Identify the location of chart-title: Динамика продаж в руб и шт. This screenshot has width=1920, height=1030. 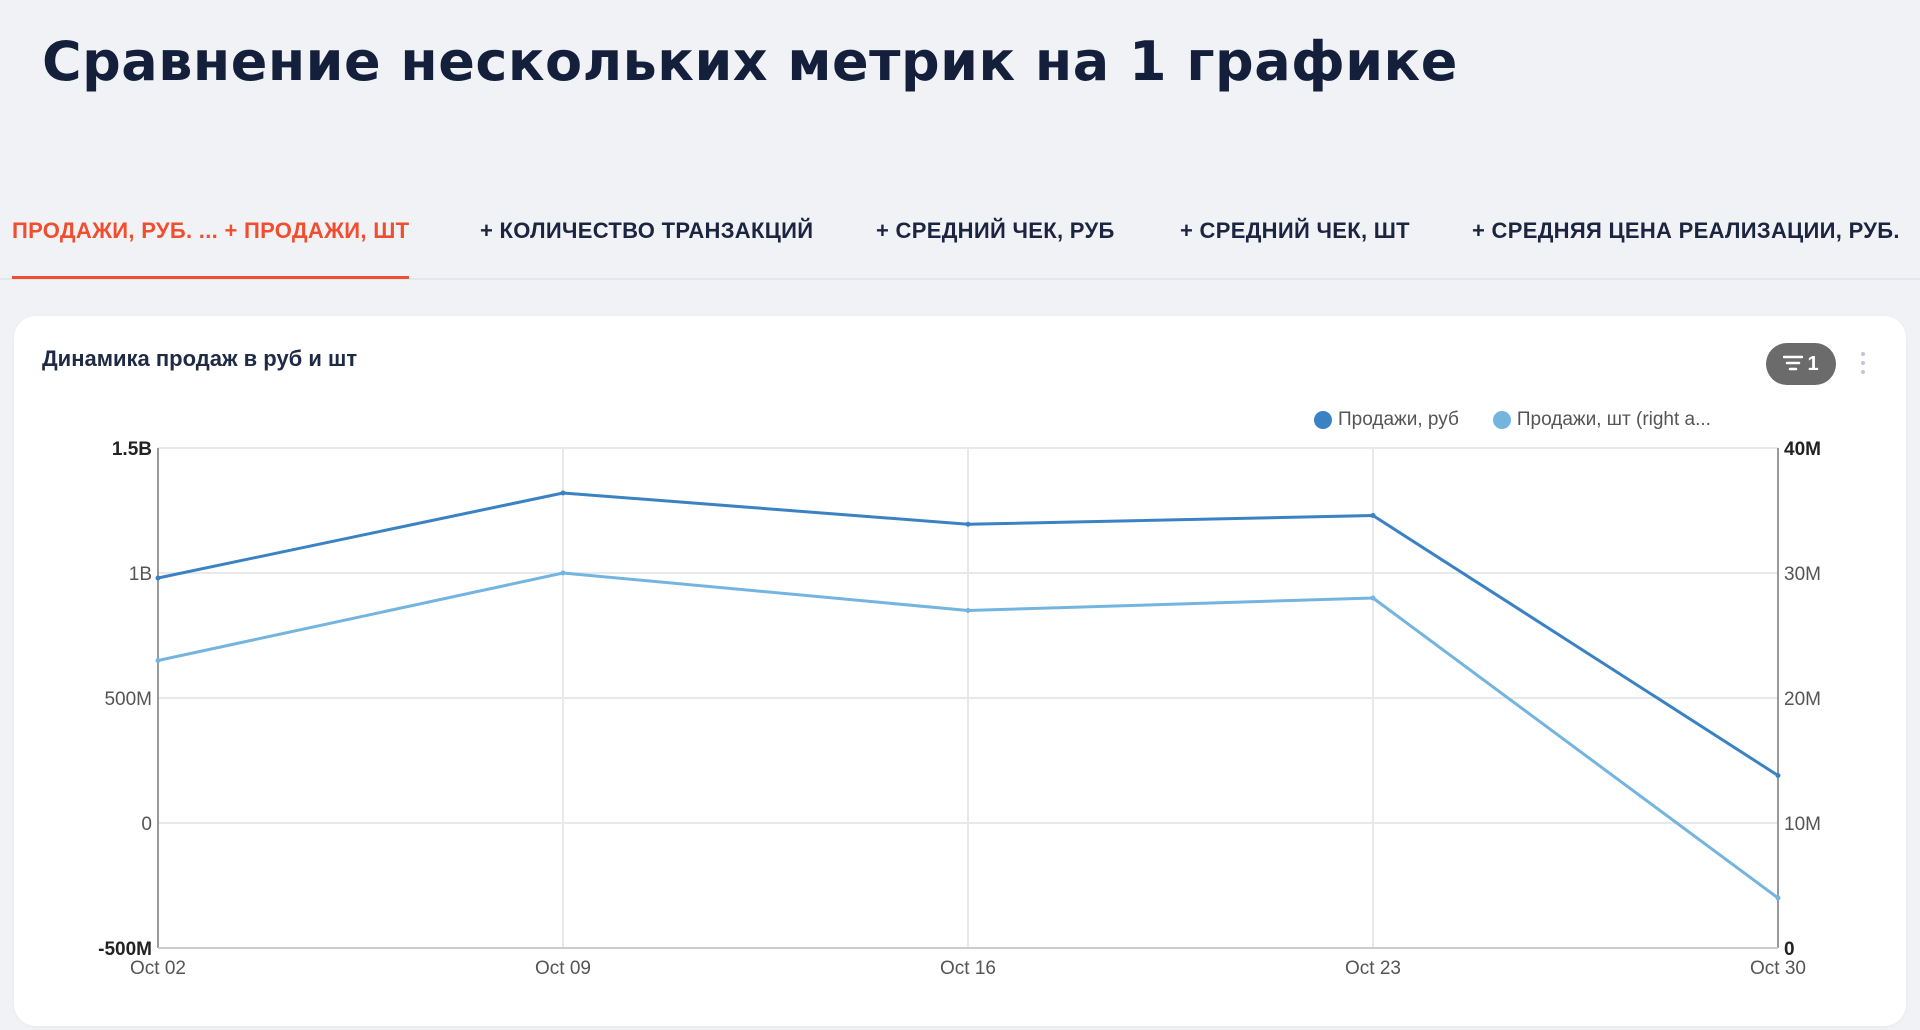
(200, 358).